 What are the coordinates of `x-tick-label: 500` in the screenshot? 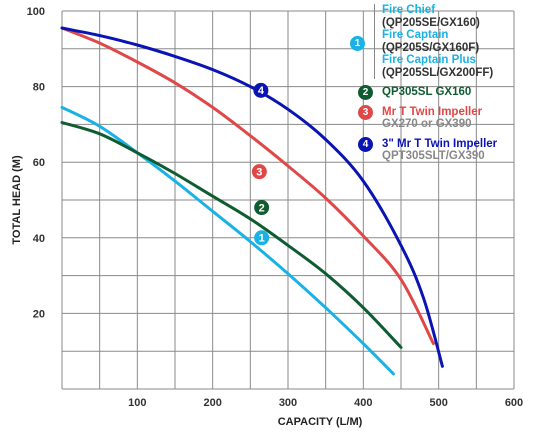 It's located at (438, 403).